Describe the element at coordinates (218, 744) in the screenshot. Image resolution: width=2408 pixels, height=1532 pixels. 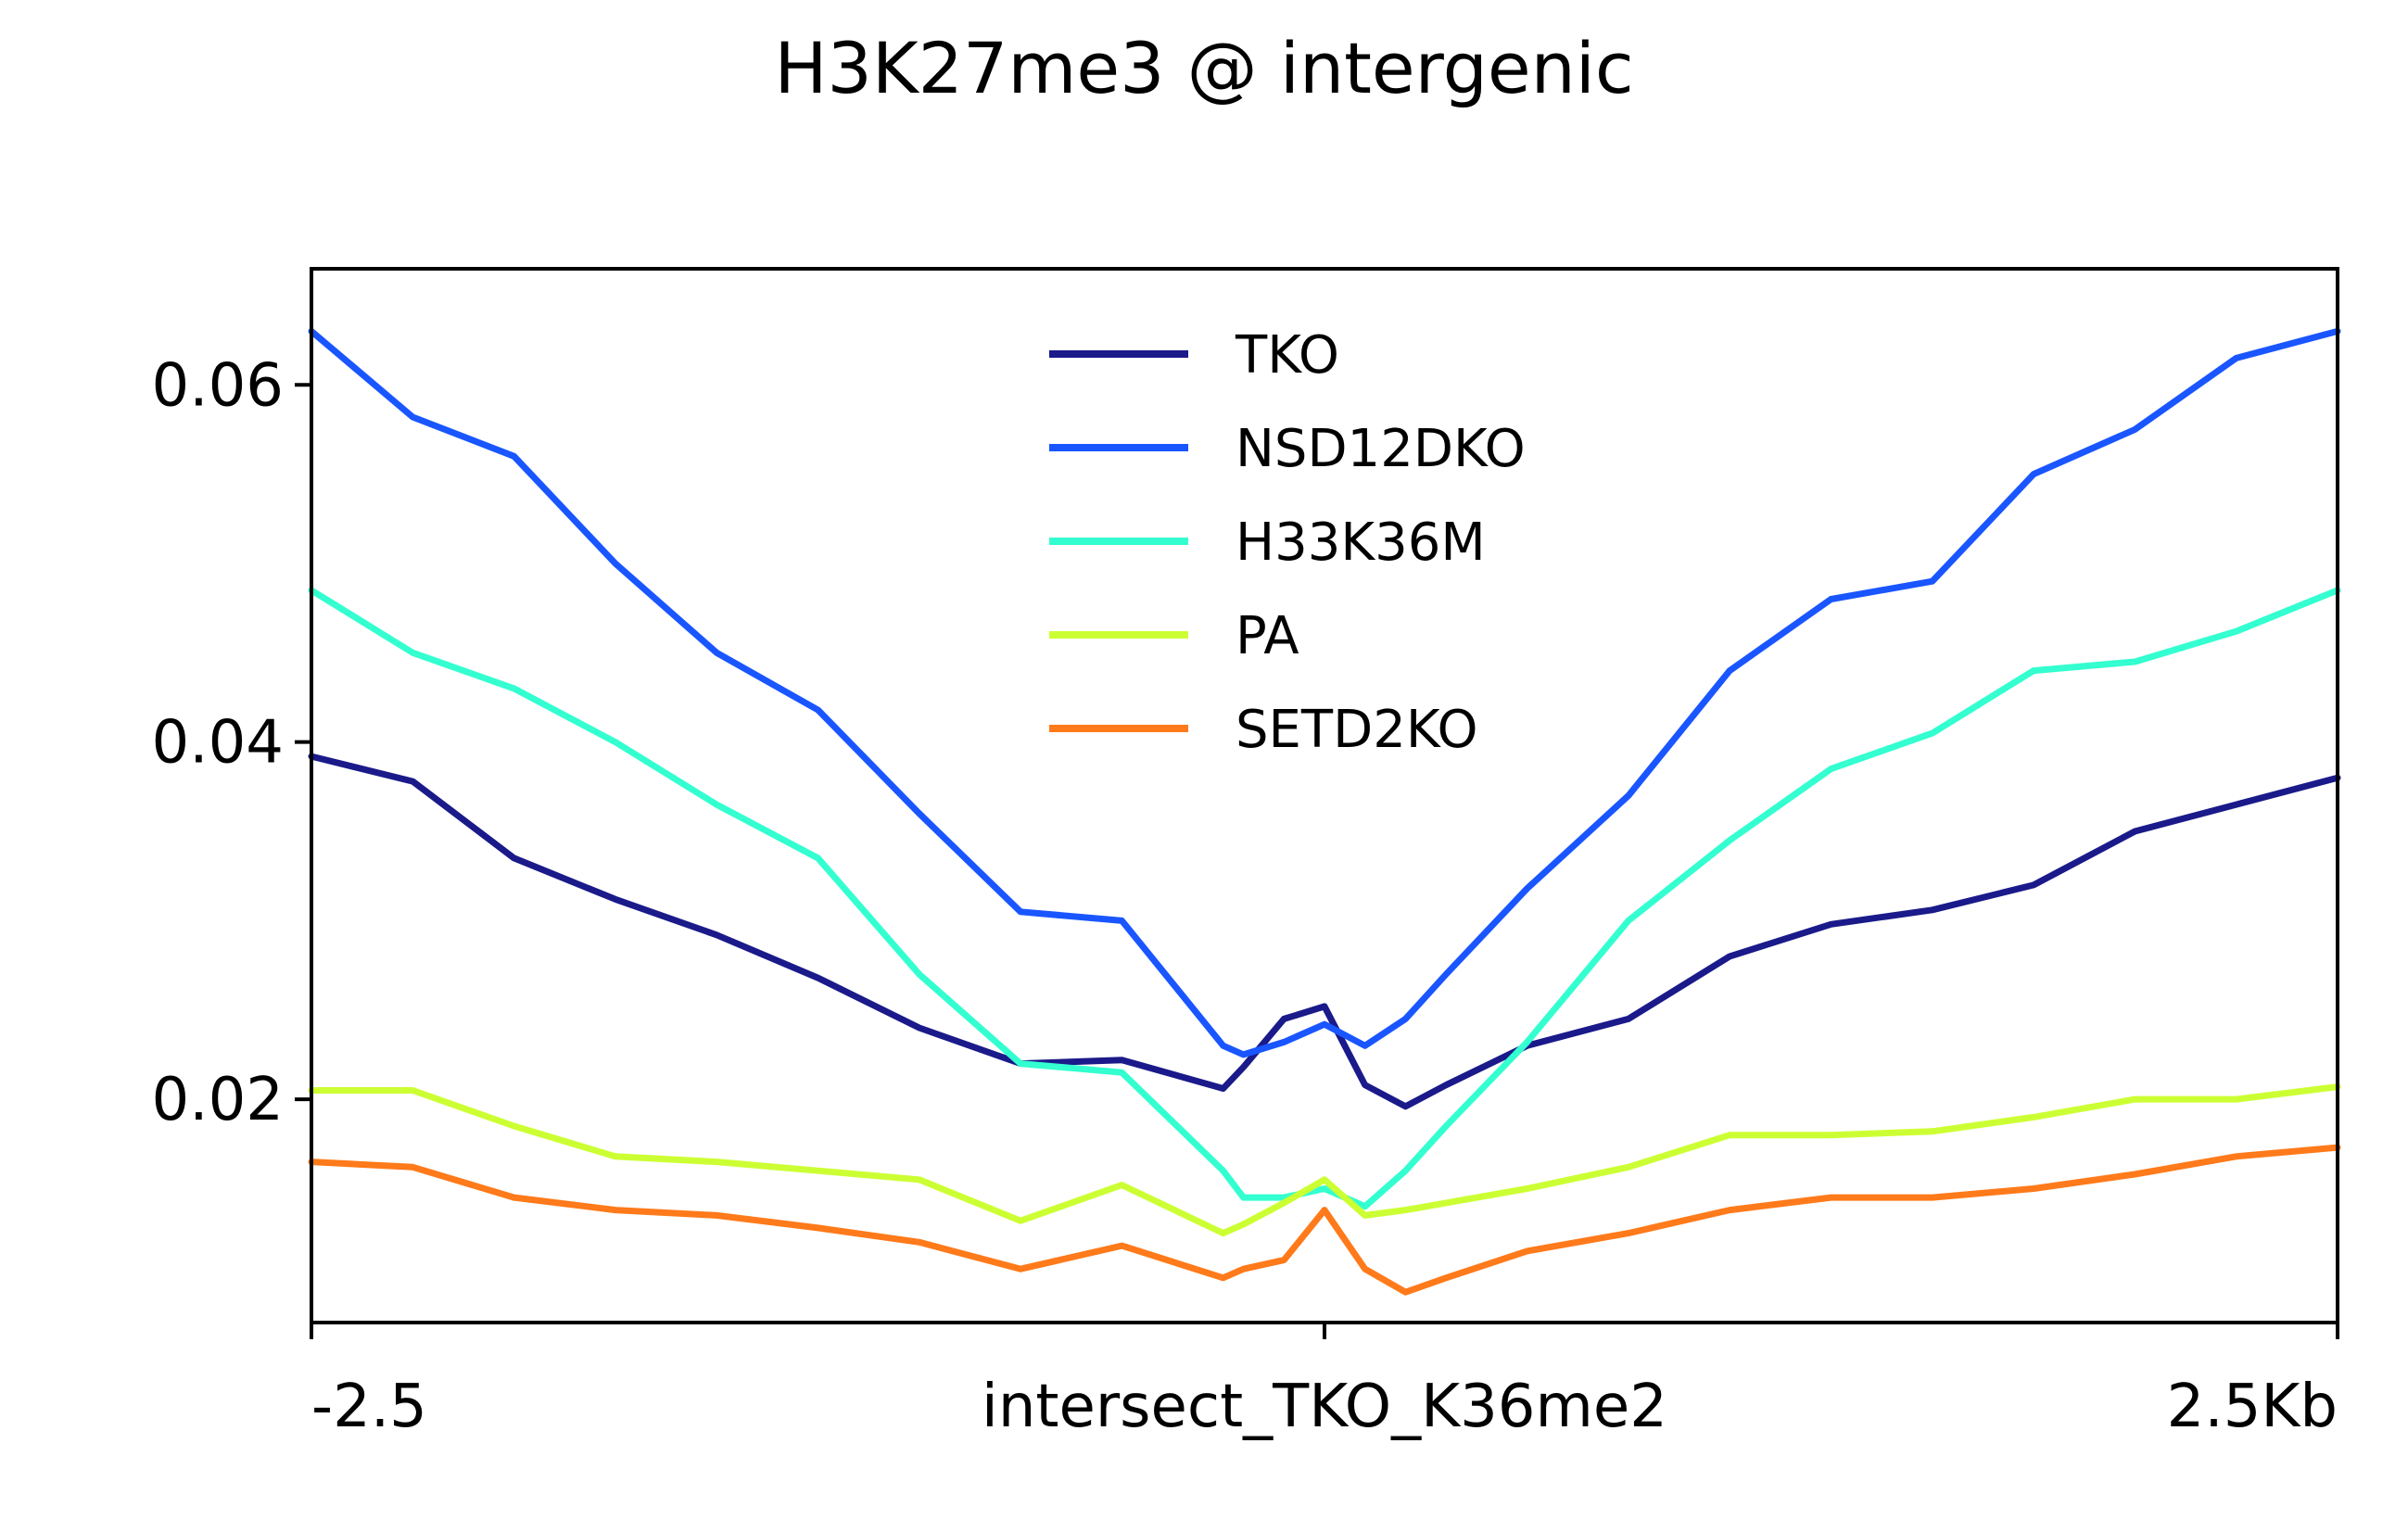
I see `y-tick-label: 0.04` at that location.